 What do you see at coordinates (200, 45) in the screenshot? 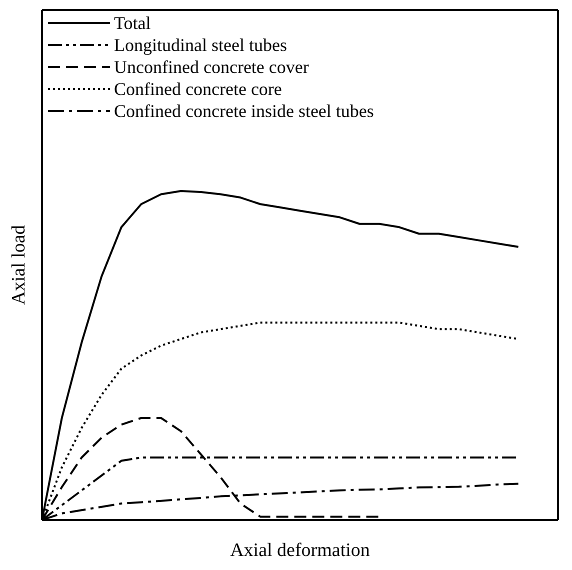
I see `legend-label: Longitudinal steel tubes` at bounding box center [200, 45].